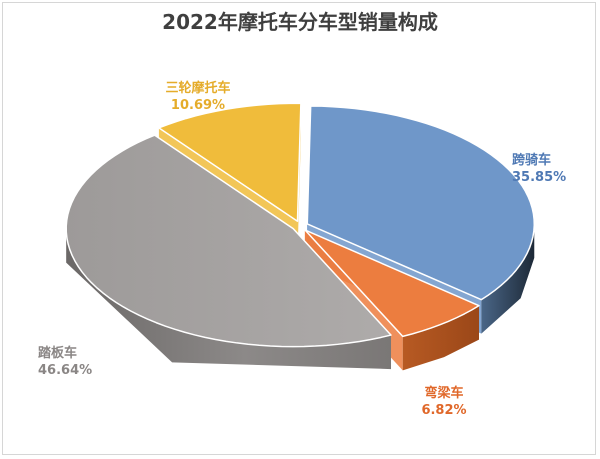  What do you see at coordinates (508, 278) in the screenshot?
I see `slice-kuaqiche-side` at bounding box center [508, 278].